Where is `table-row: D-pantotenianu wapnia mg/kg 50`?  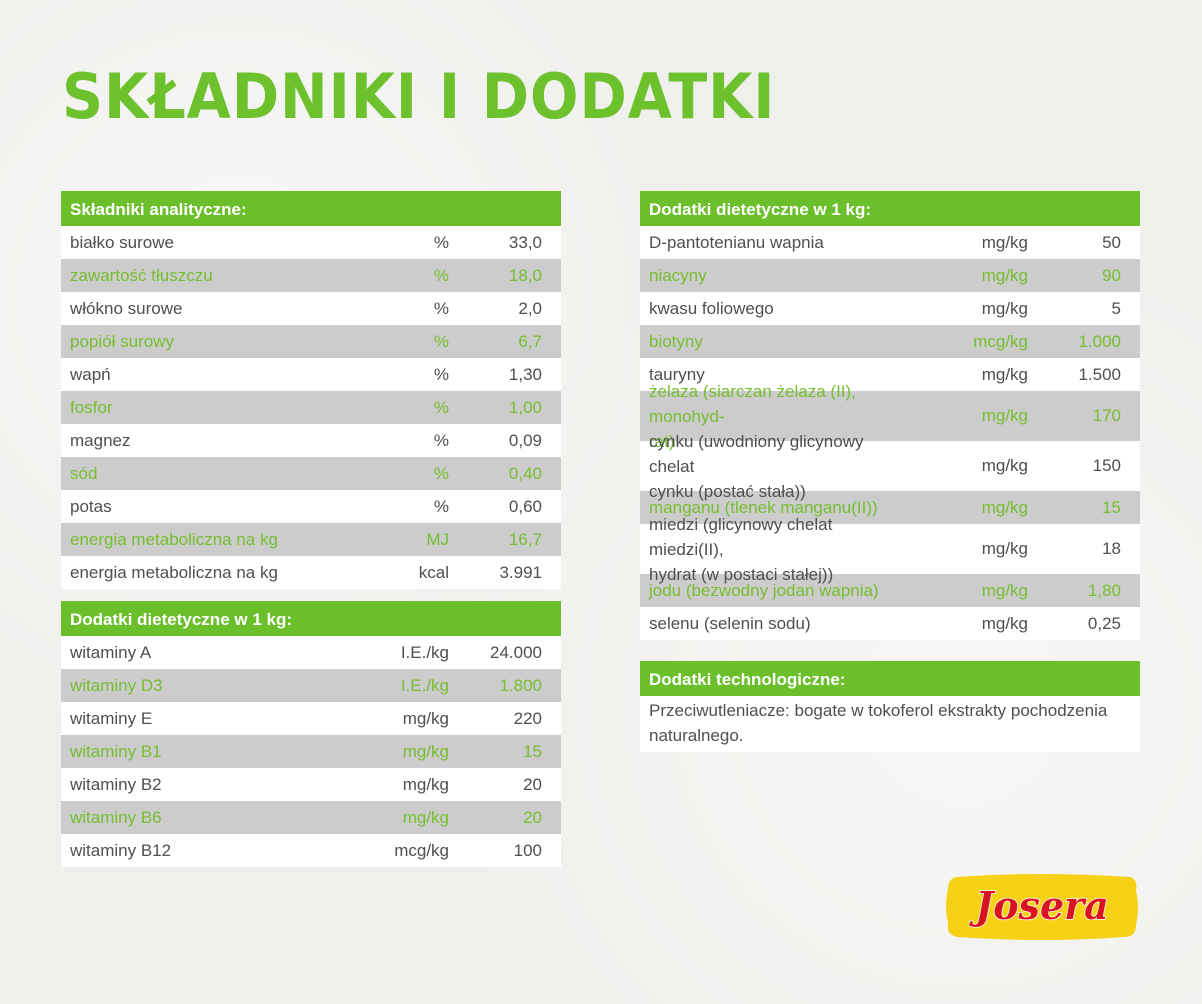 table-row: D-pantotenianu wapnia mg/kg 50 is located at coordinates (890, 242).